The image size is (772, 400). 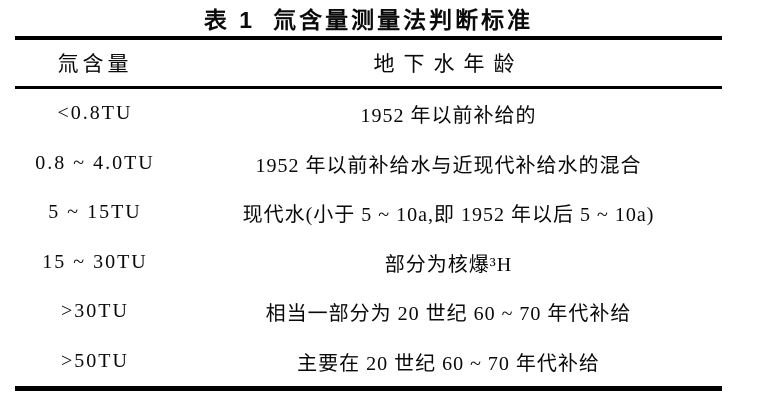 I want to click on table-row: 15 ~ 30TU 部分为核爆³H, so click(x=368, y=263).